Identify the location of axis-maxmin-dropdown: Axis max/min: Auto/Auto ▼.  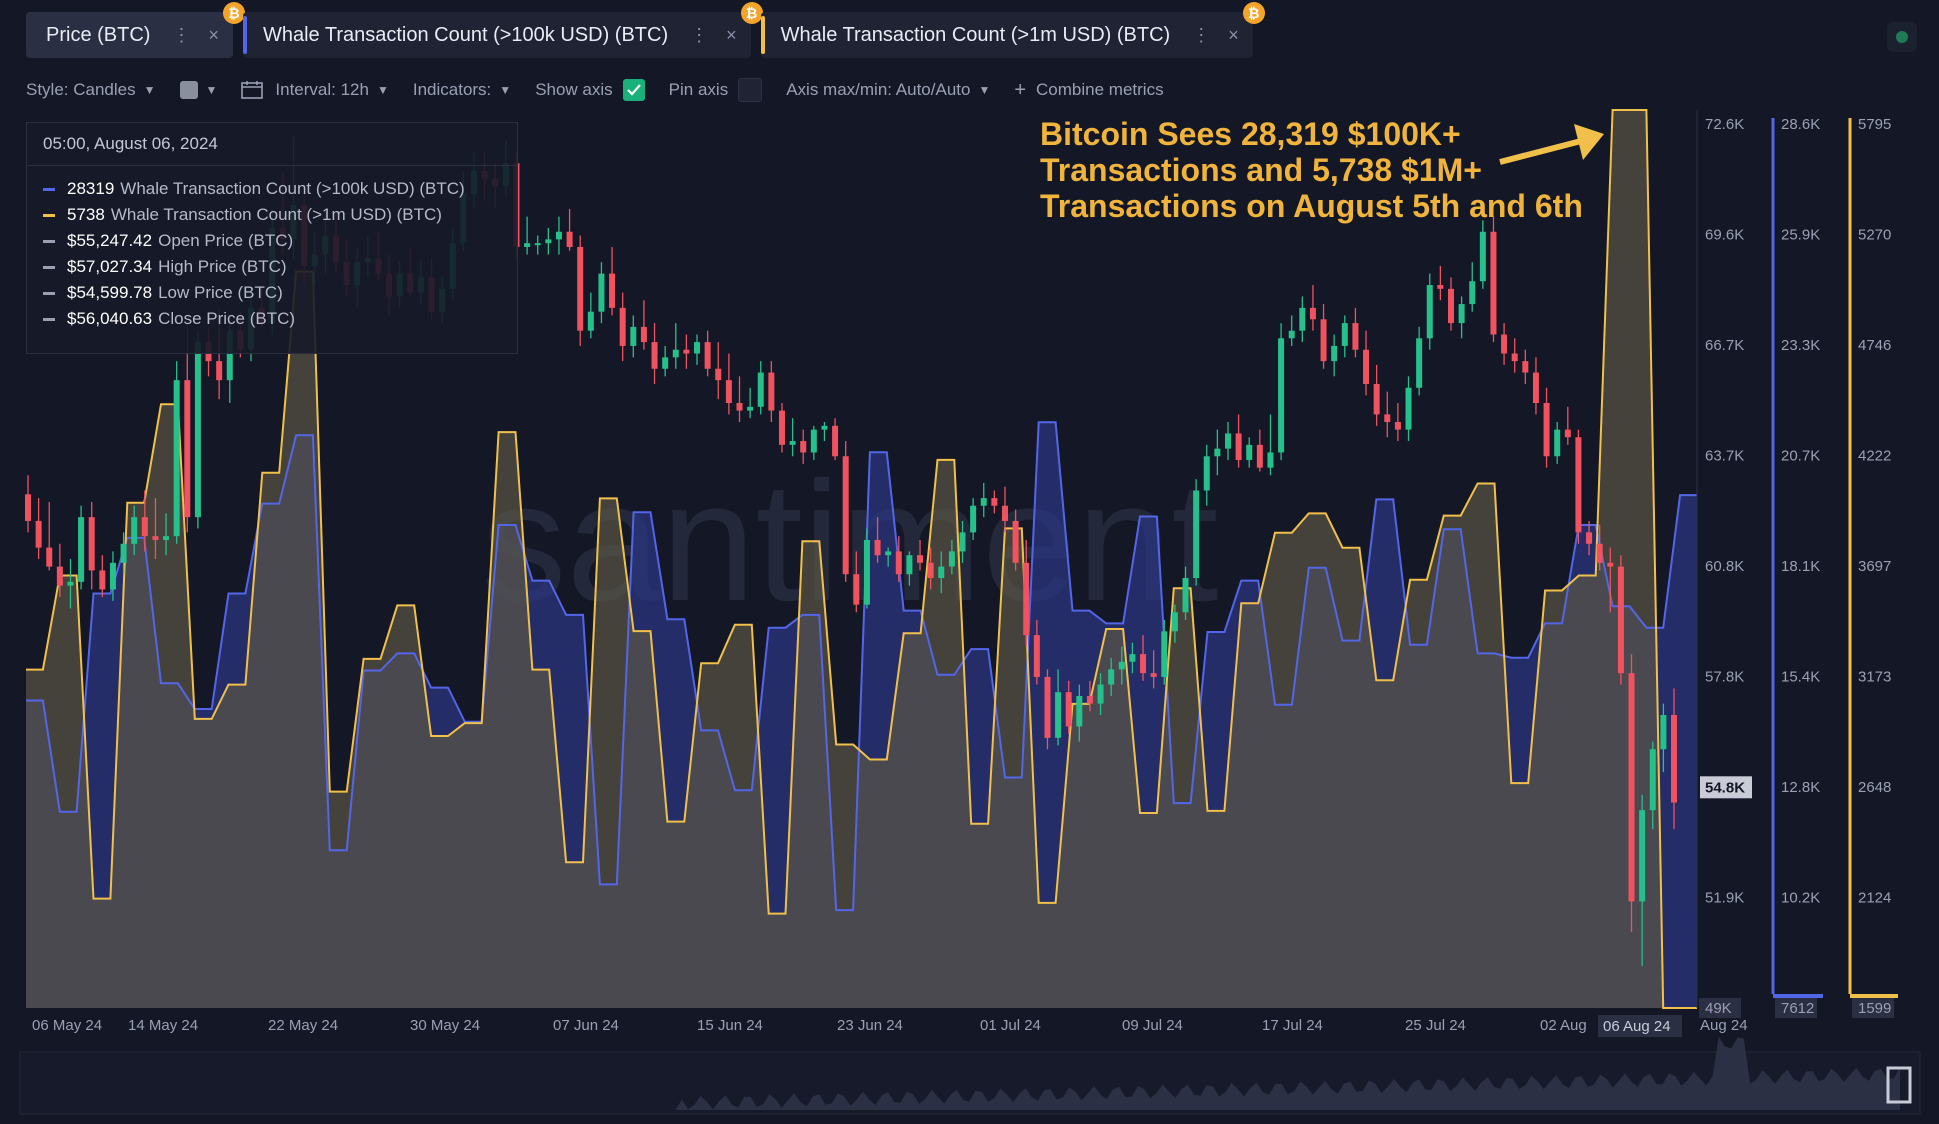
(888, 90).